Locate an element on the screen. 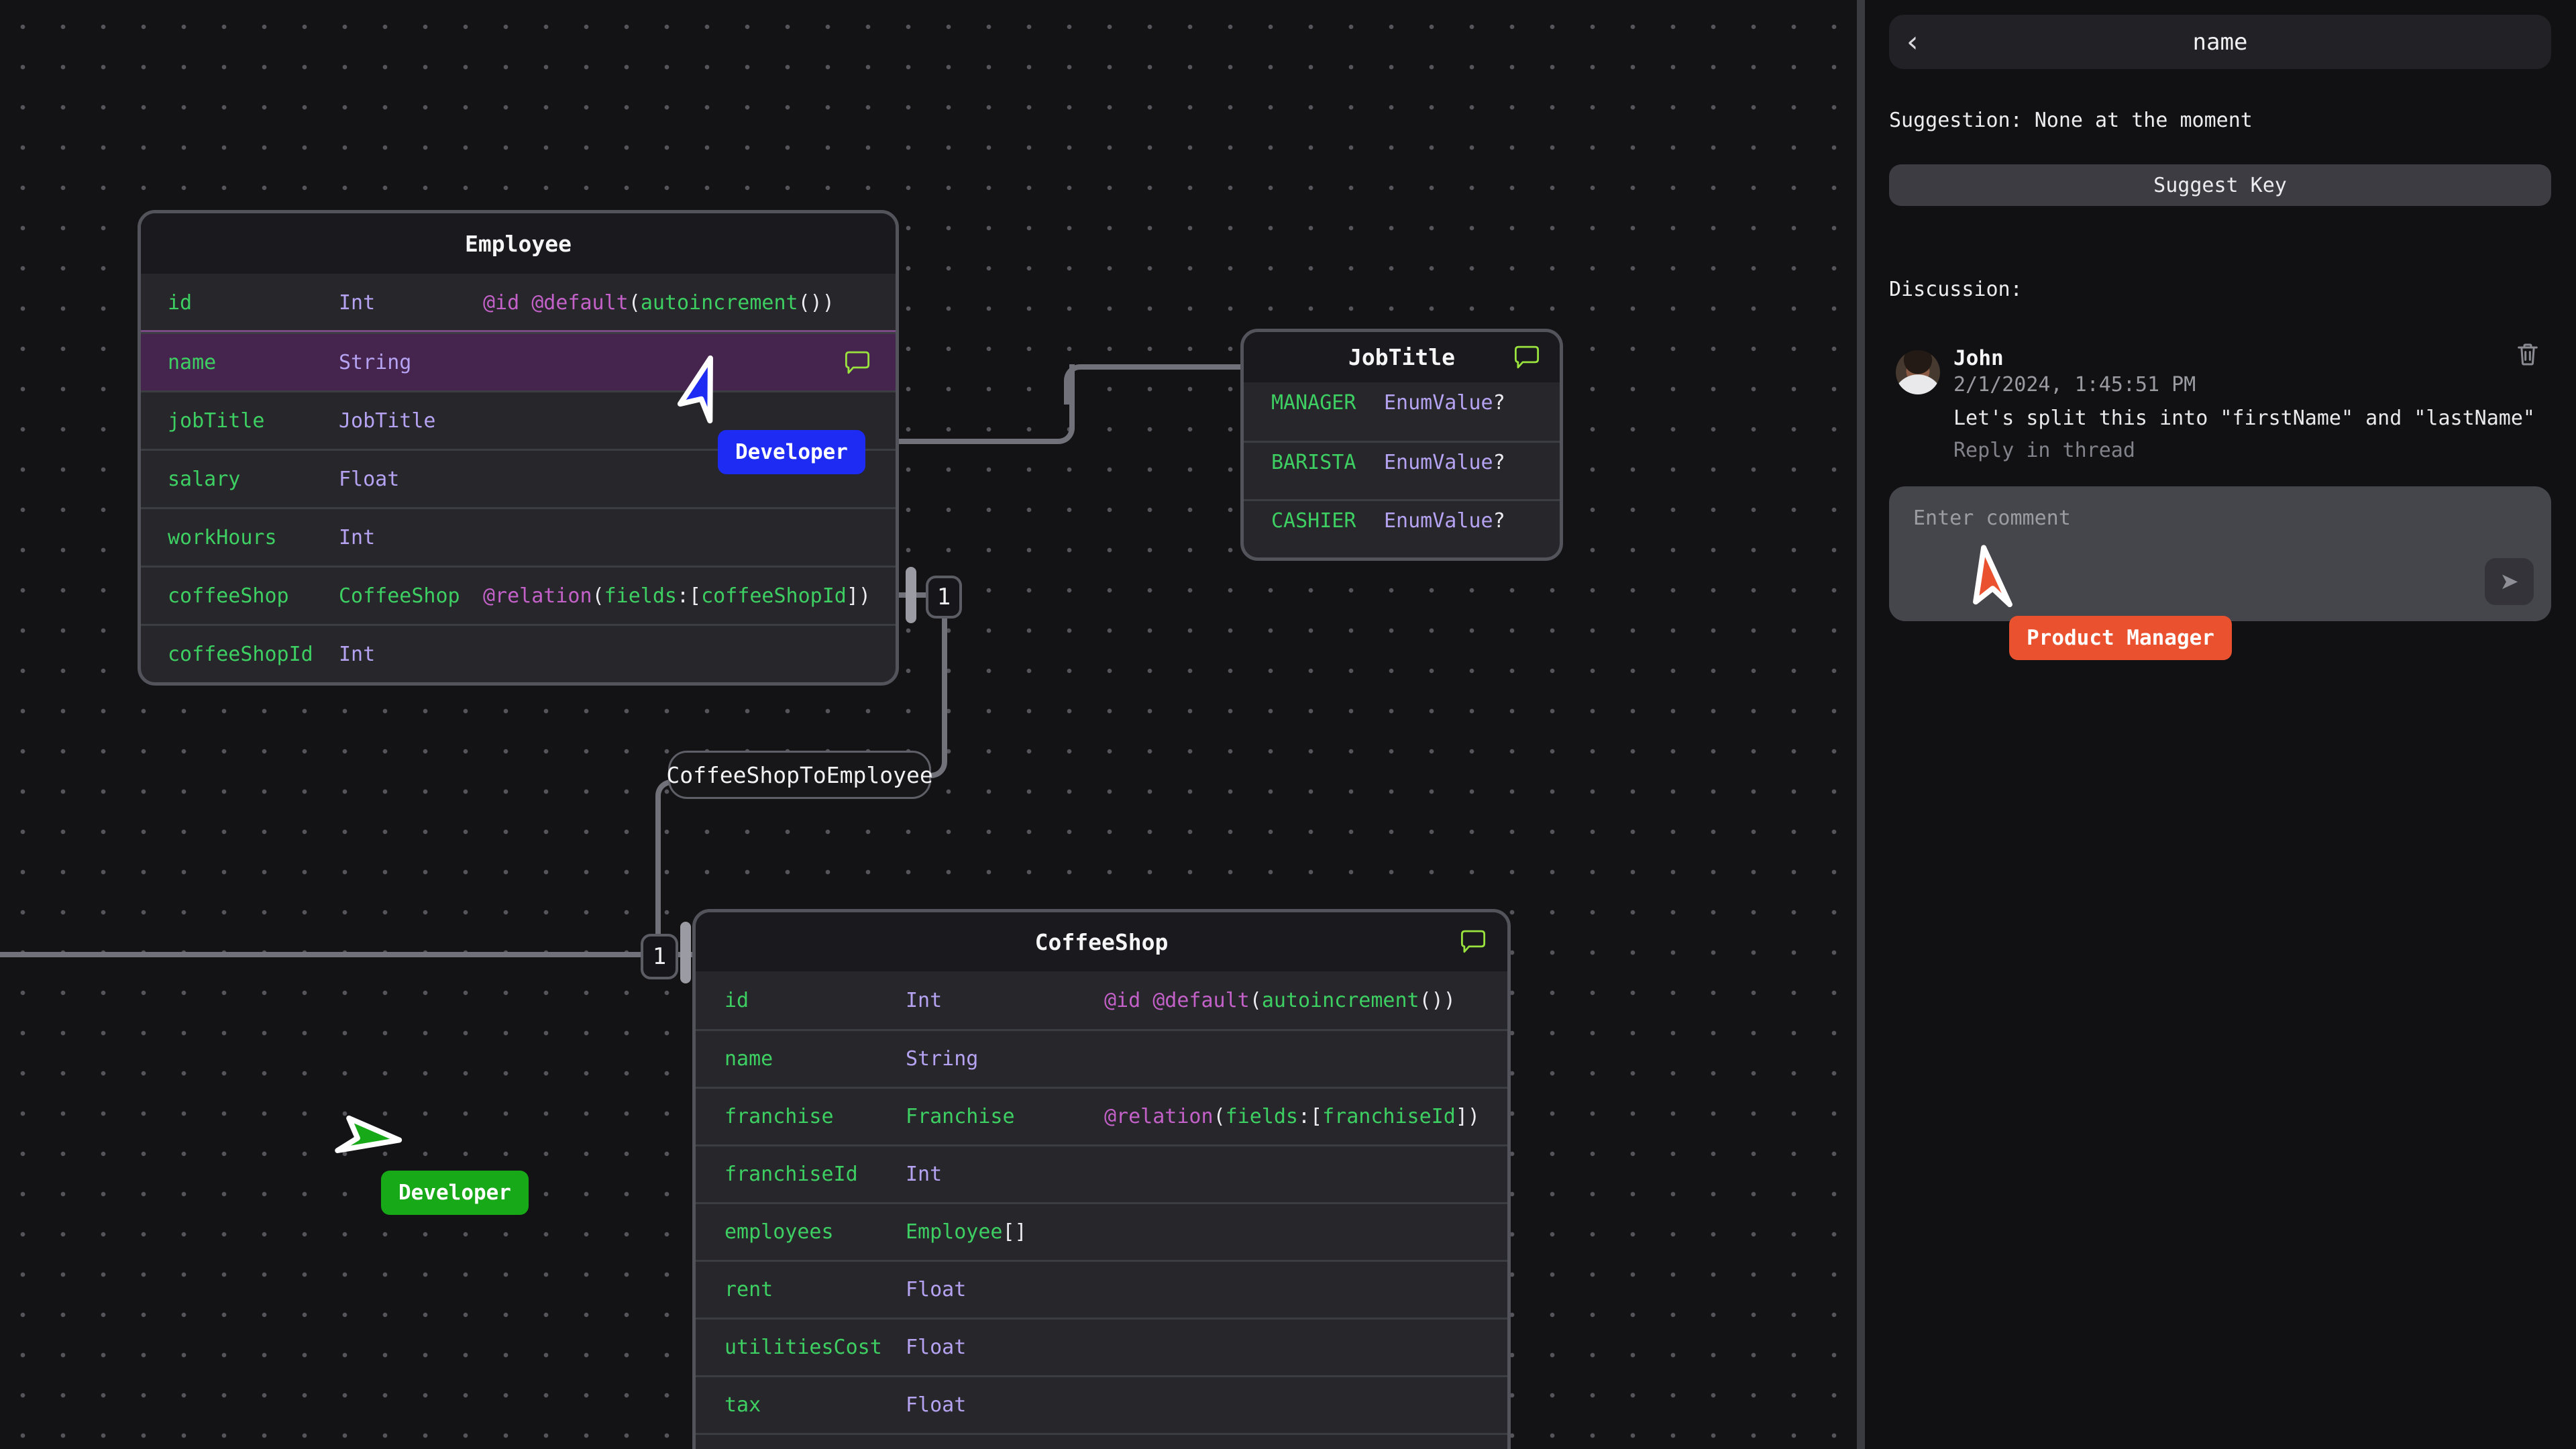 The width and height of the screenshot is (2576, 1449). table-row-coffeeShopId: coffeeShopId Int is located at coordinates (518, 653).